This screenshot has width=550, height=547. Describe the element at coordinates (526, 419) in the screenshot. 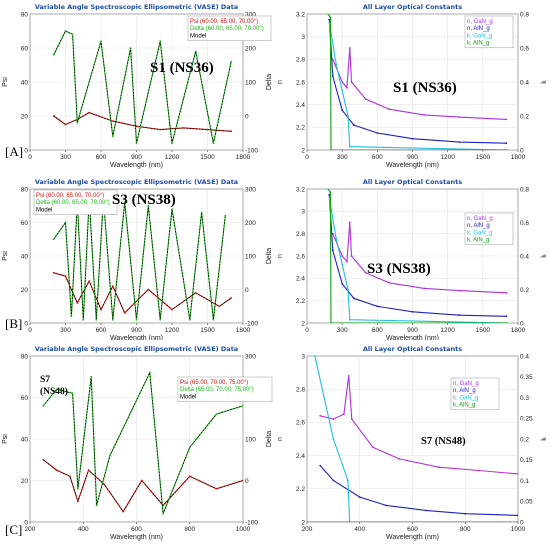

I see `y2-tick-label: 0.25` at that location.